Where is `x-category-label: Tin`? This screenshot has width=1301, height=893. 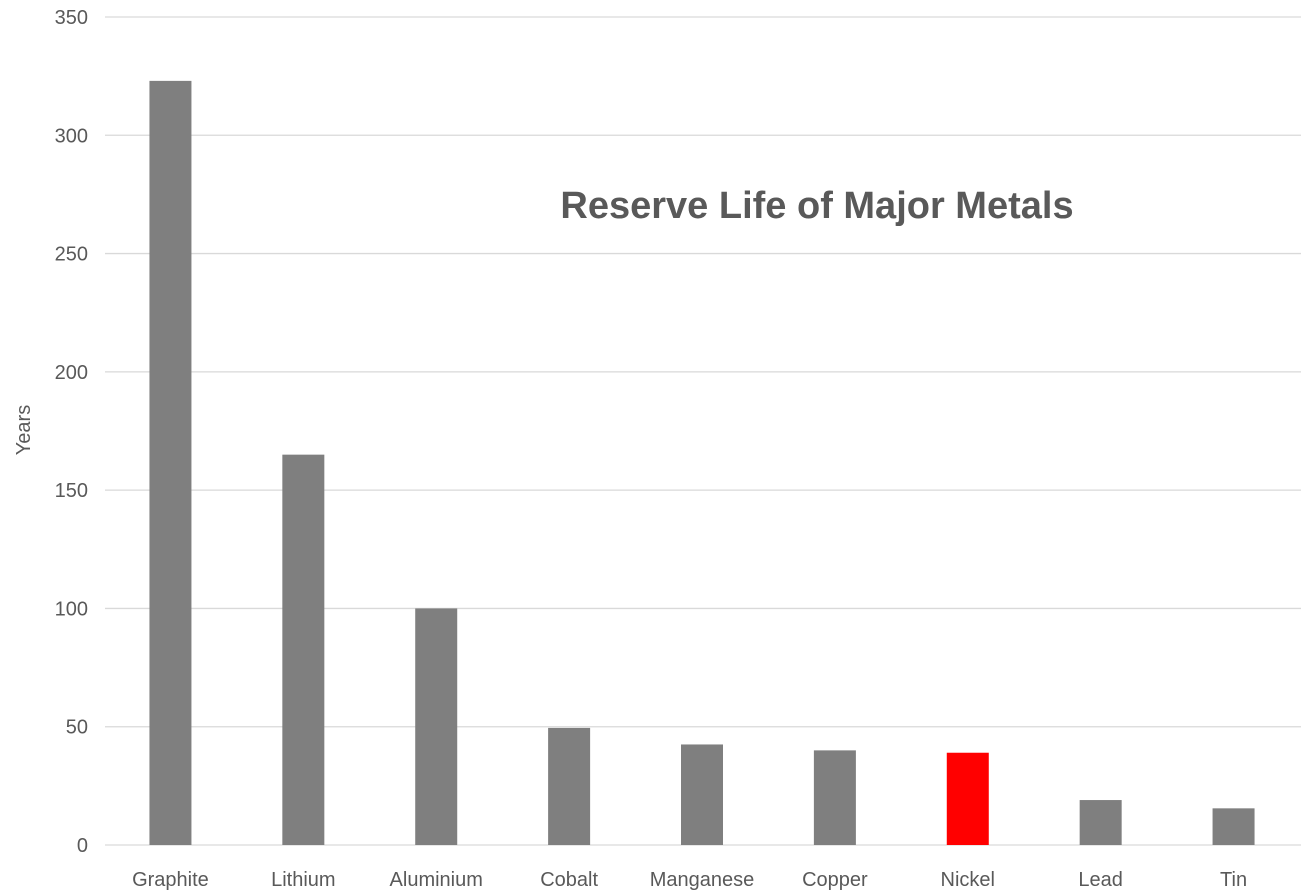 x-category-label: Tin is located at coordinates (1233, 880).